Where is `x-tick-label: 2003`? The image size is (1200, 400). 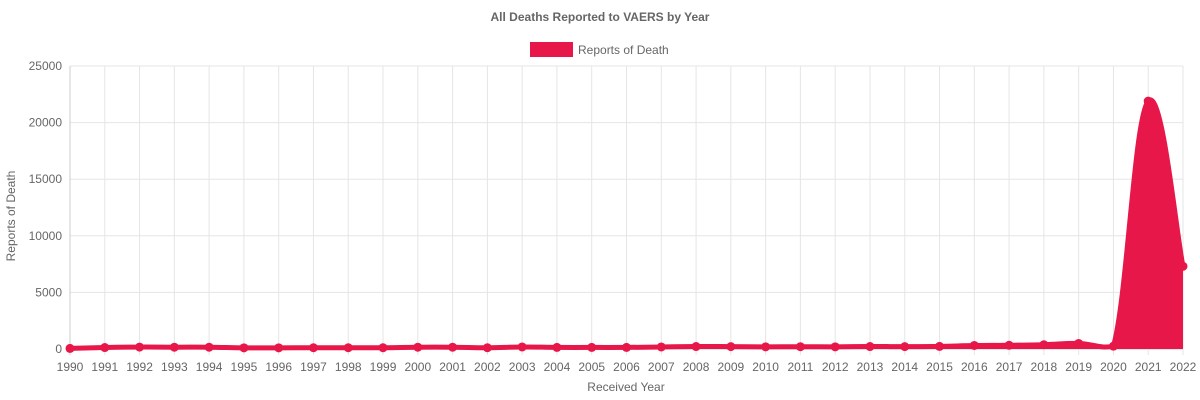 x-tick-label: 2003 is located at coordinates (522, 367).